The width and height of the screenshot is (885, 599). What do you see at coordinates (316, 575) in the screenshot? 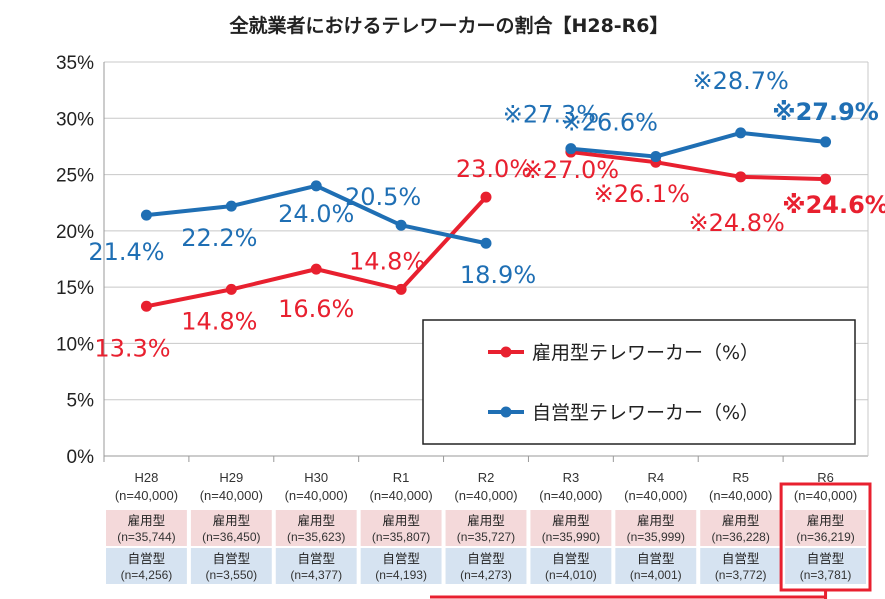
I see `table-cell-value: (n=4,377)` at bounding box center [316, 575].